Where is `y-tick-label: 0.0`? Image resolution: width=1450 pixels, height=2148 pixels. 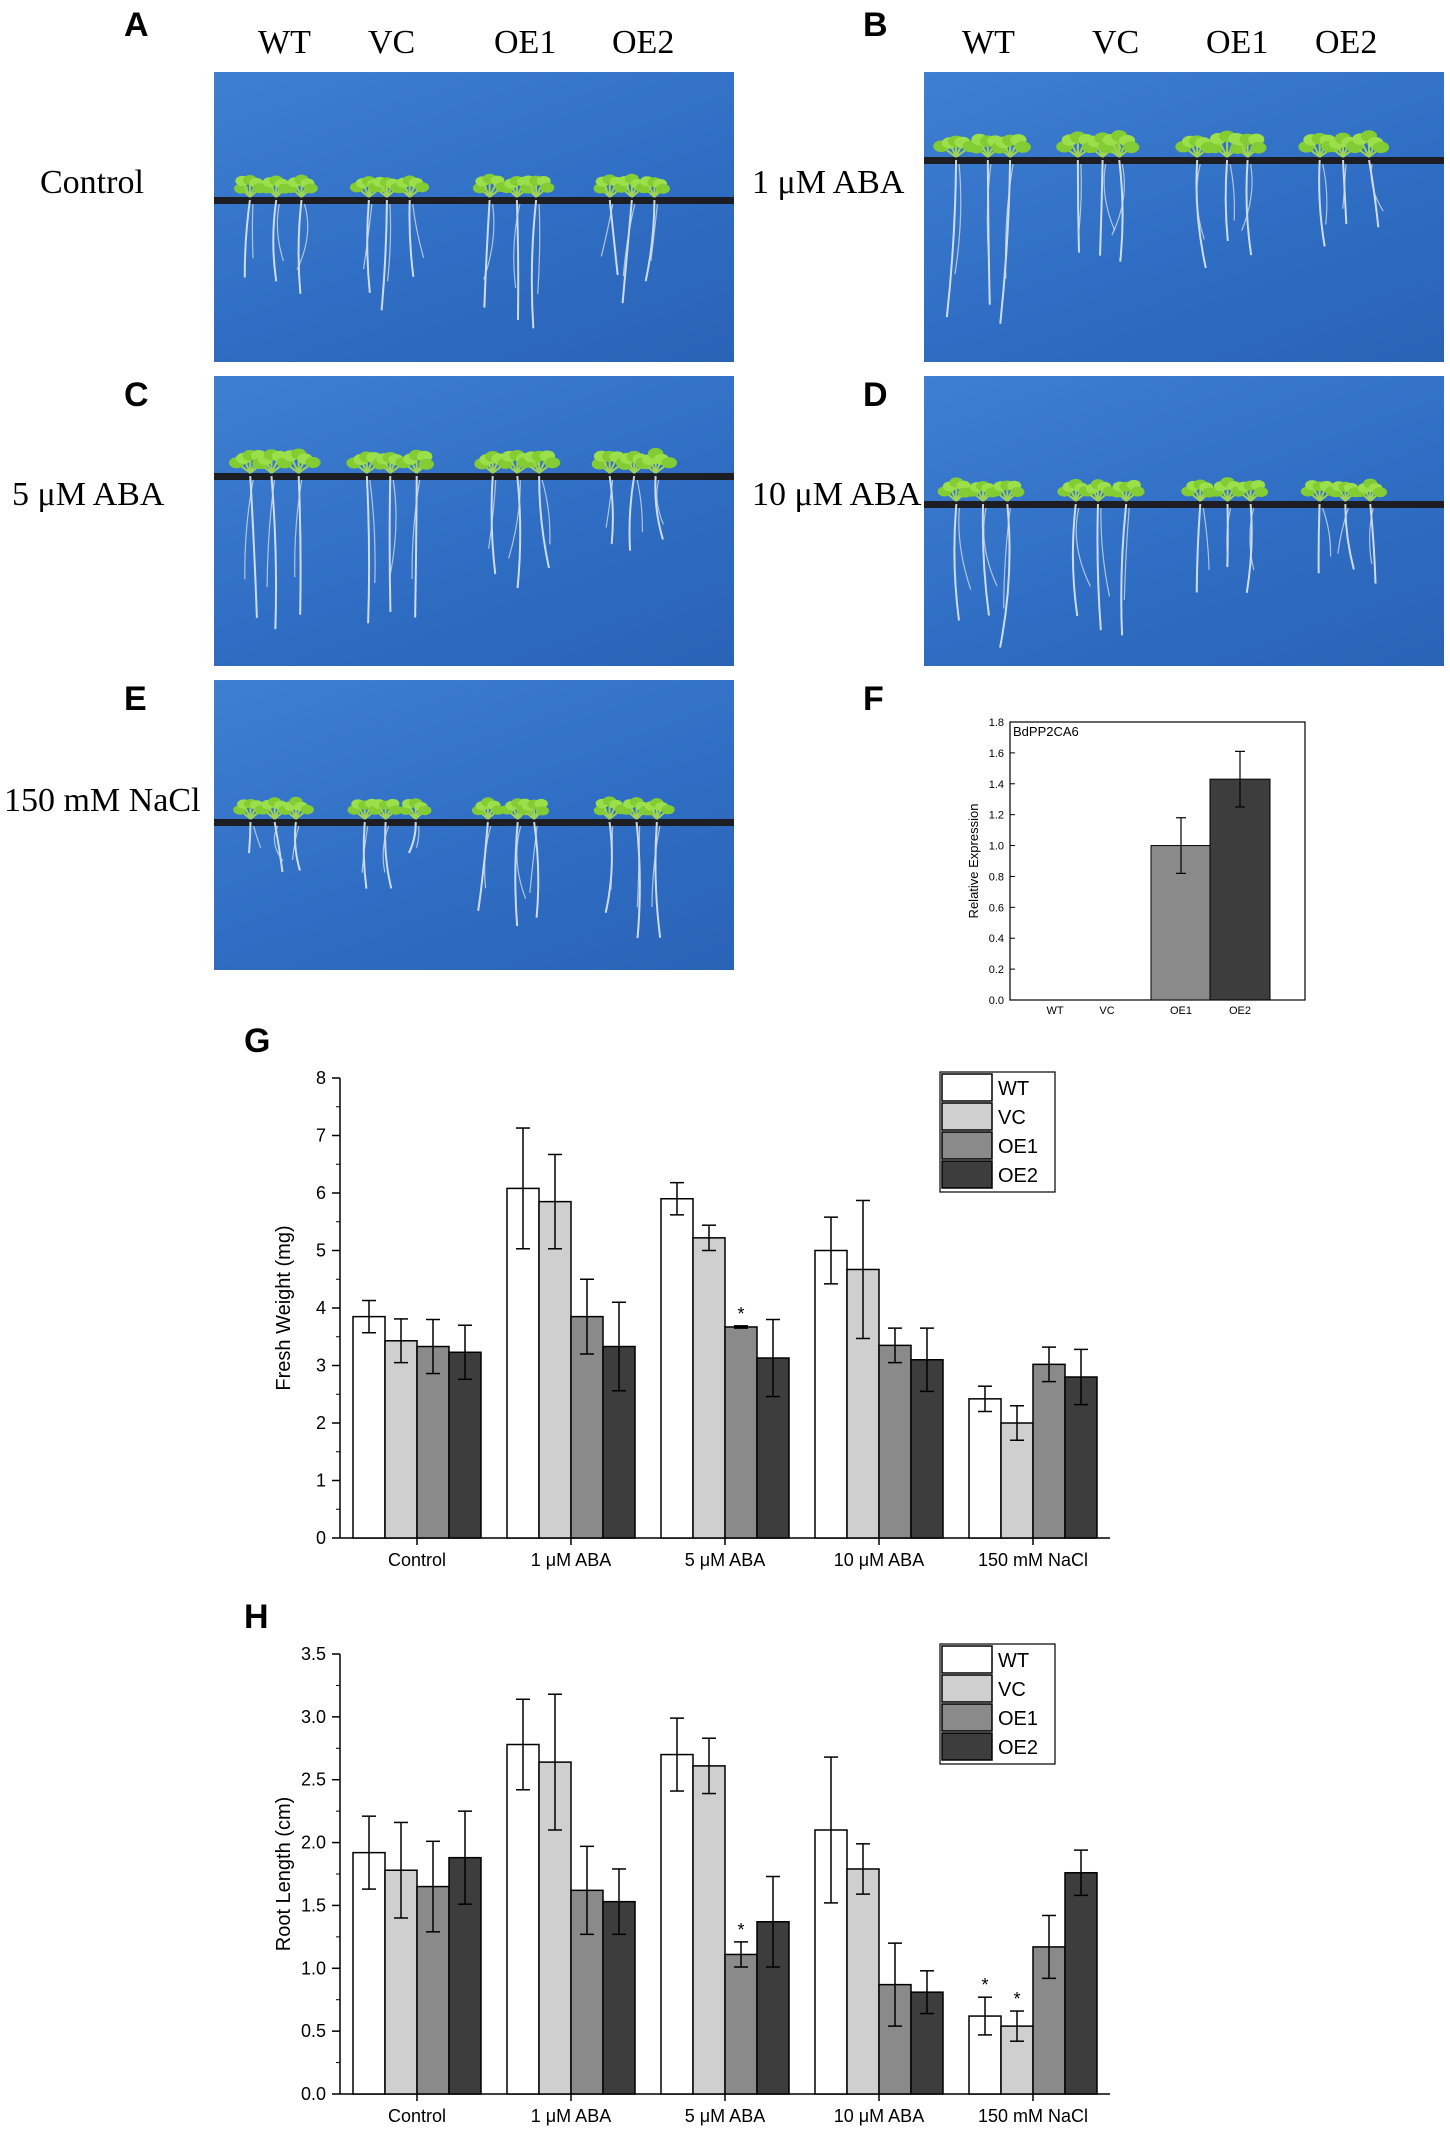
y-tick-label: 0.0 is located at coordinates (996, 1001).